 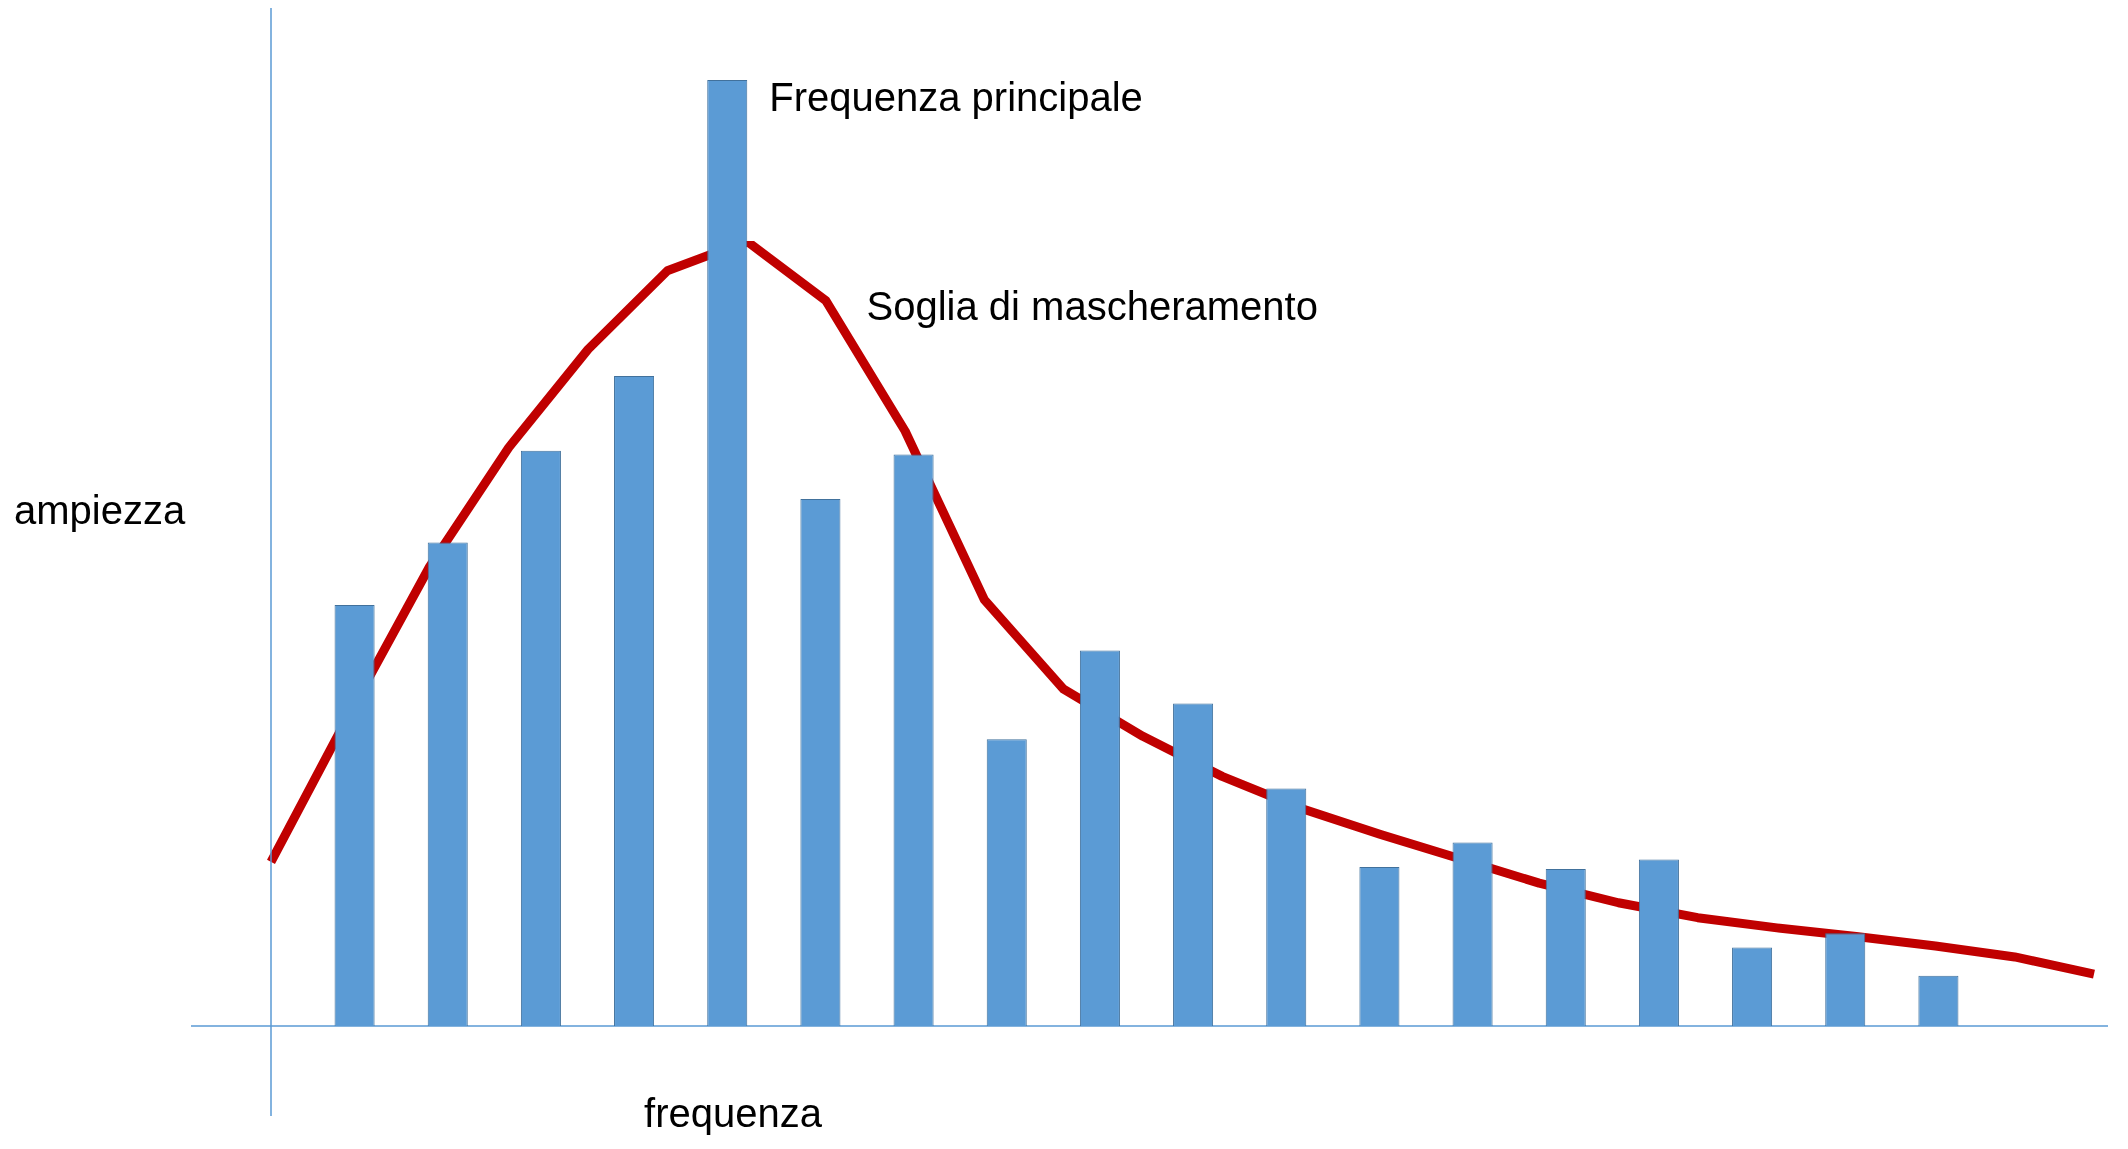 What do you see at coordinates (1092, 306) in the screenshot?
I see `series-label: Soglia di mascheramento` at bounding box center [1092, 306].